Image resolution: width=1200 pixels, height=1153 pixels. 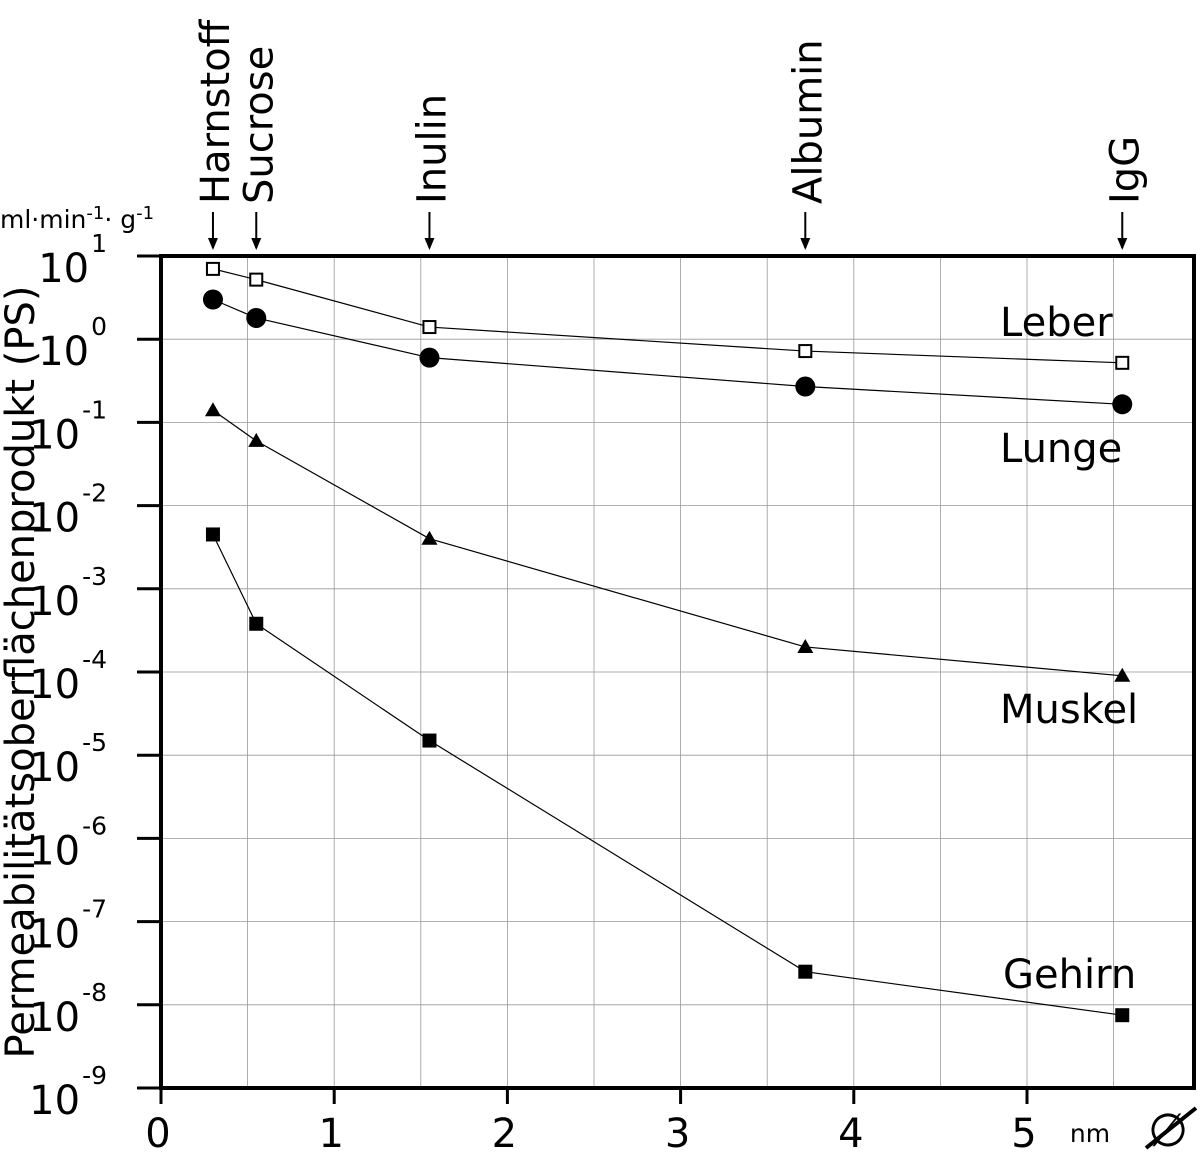 I want to click on series-label-leber: Leber, so click(x=1056, y=323).